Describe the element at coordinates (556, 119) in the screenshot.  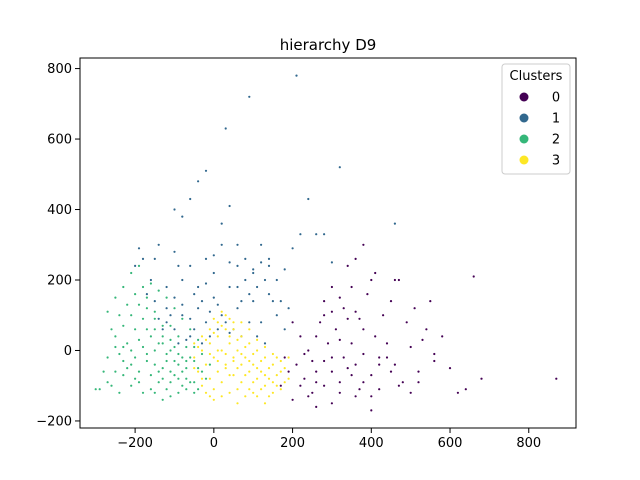
I see `legend-label-1: 1` at that location.